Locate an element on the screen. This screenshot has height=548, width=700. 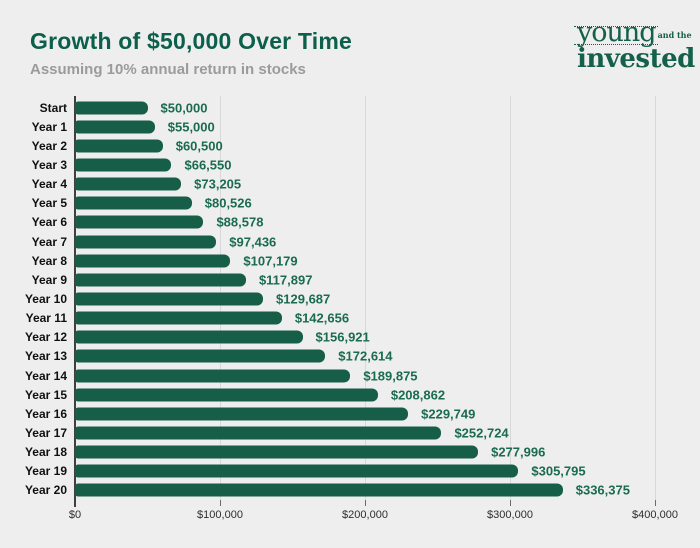
bar-row: Year 3 $66,550 is located at coordinates (343, 164).